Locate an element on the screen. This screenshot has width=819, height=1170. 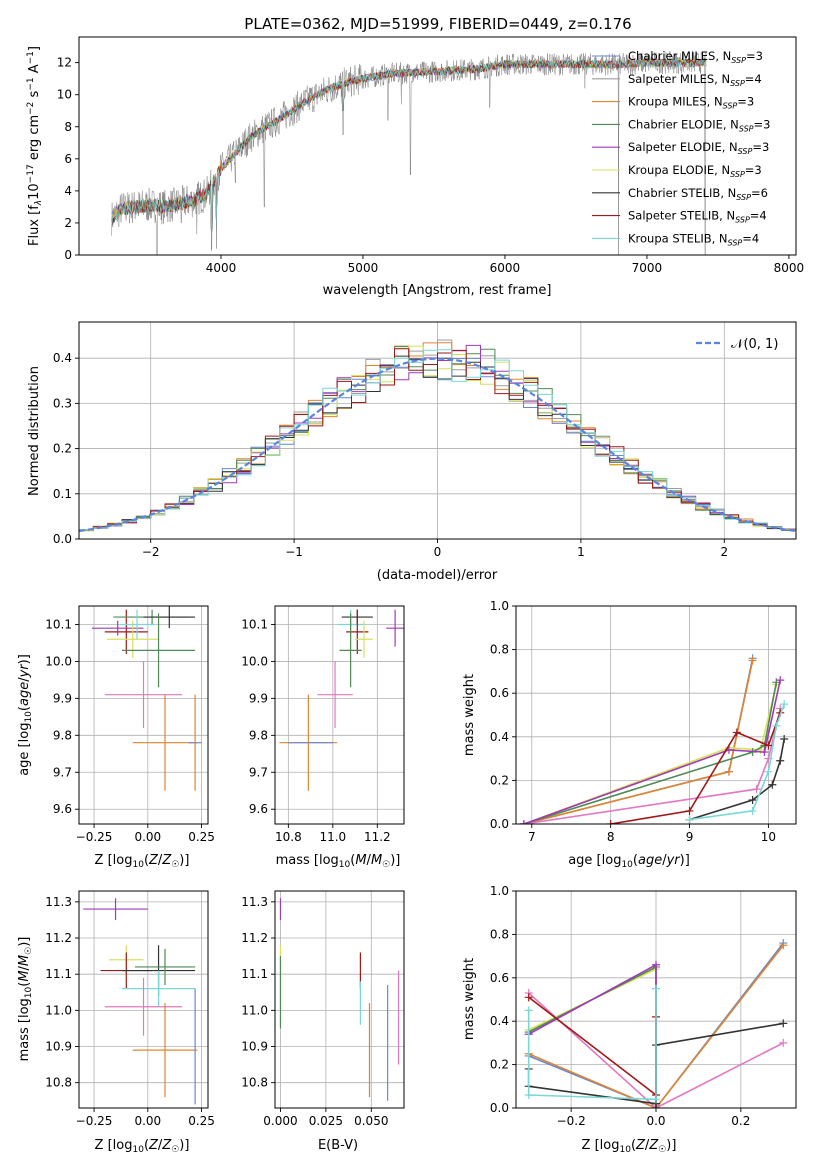
wAge-marks is located at coordinates (654, 739).